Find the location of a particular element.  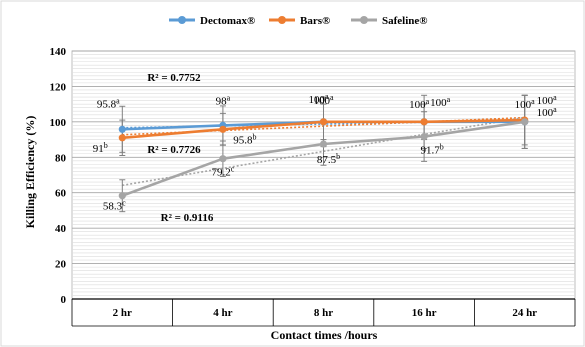

y-axis-title: Killing Efficiency (%) is located at coordinates (30, 172).